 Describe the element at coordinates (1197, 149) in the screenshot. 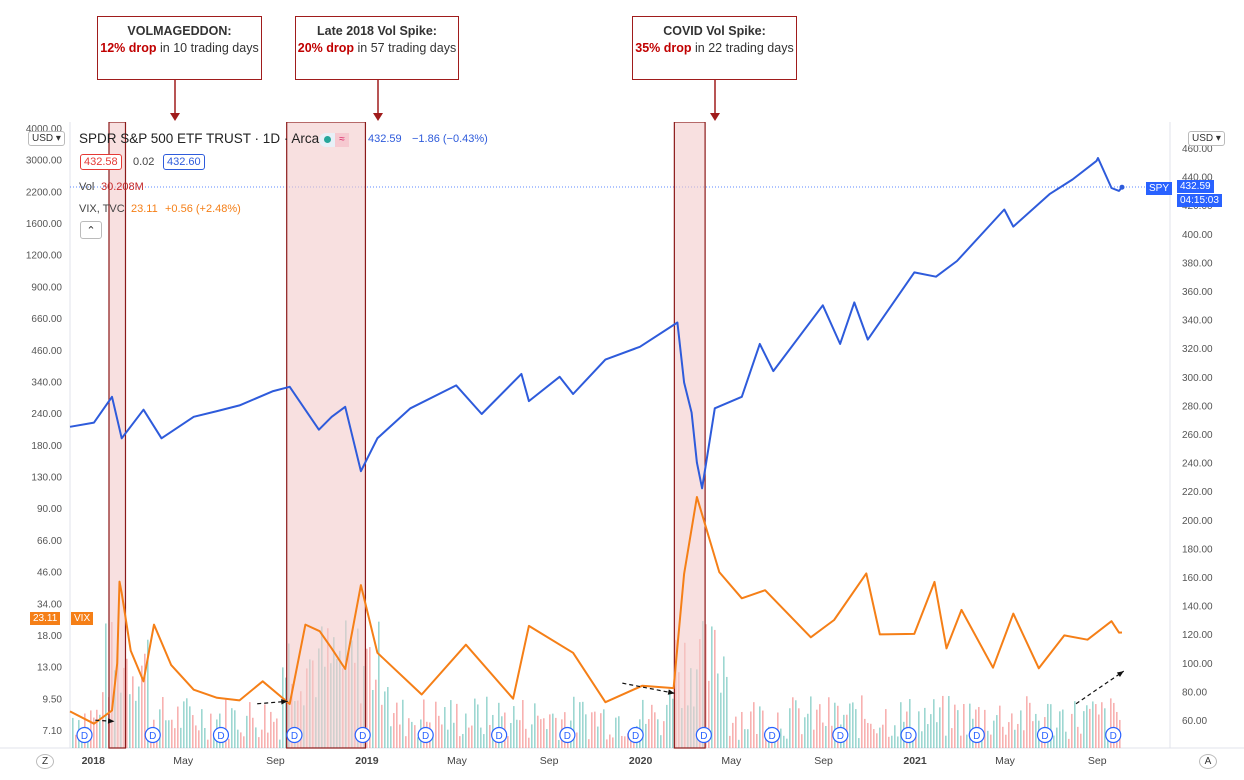

I see `right-axis-tick-label: 460.00` at that location.